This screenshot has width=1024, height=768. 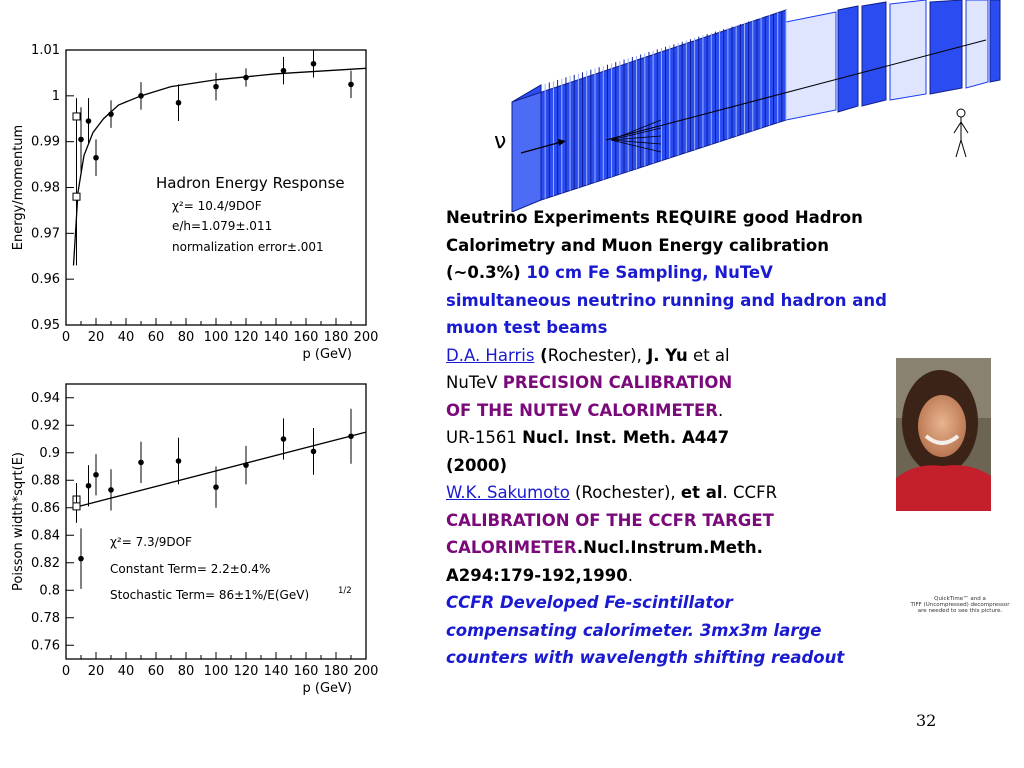 I want to click on text-line: NuTeV PRECISION CALIBRATION, so click(x=706, y=383).